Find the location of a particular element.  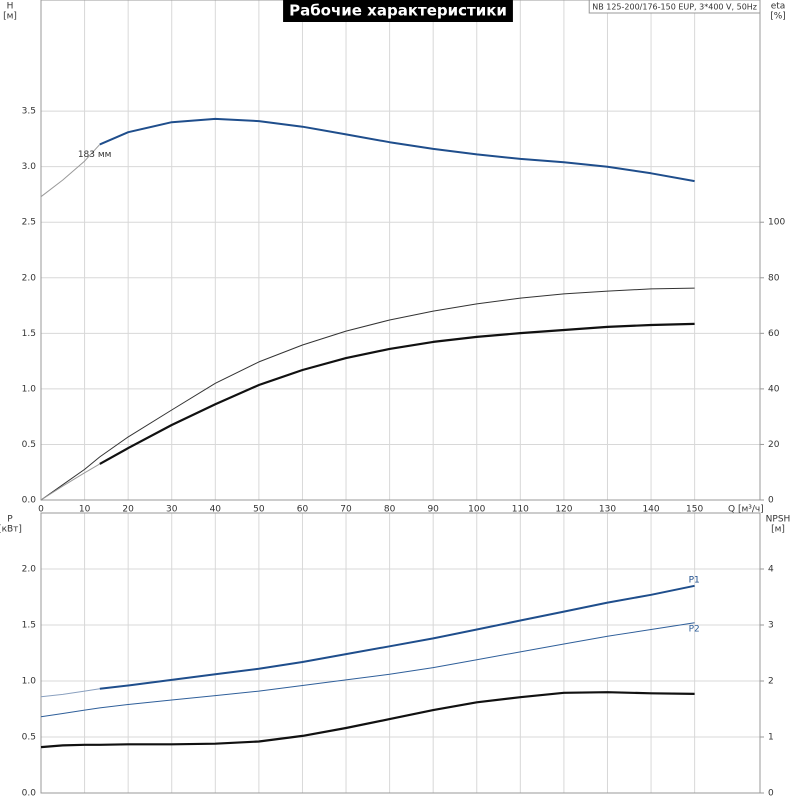

curve-label: P1 is located at coordinates (694, 580).